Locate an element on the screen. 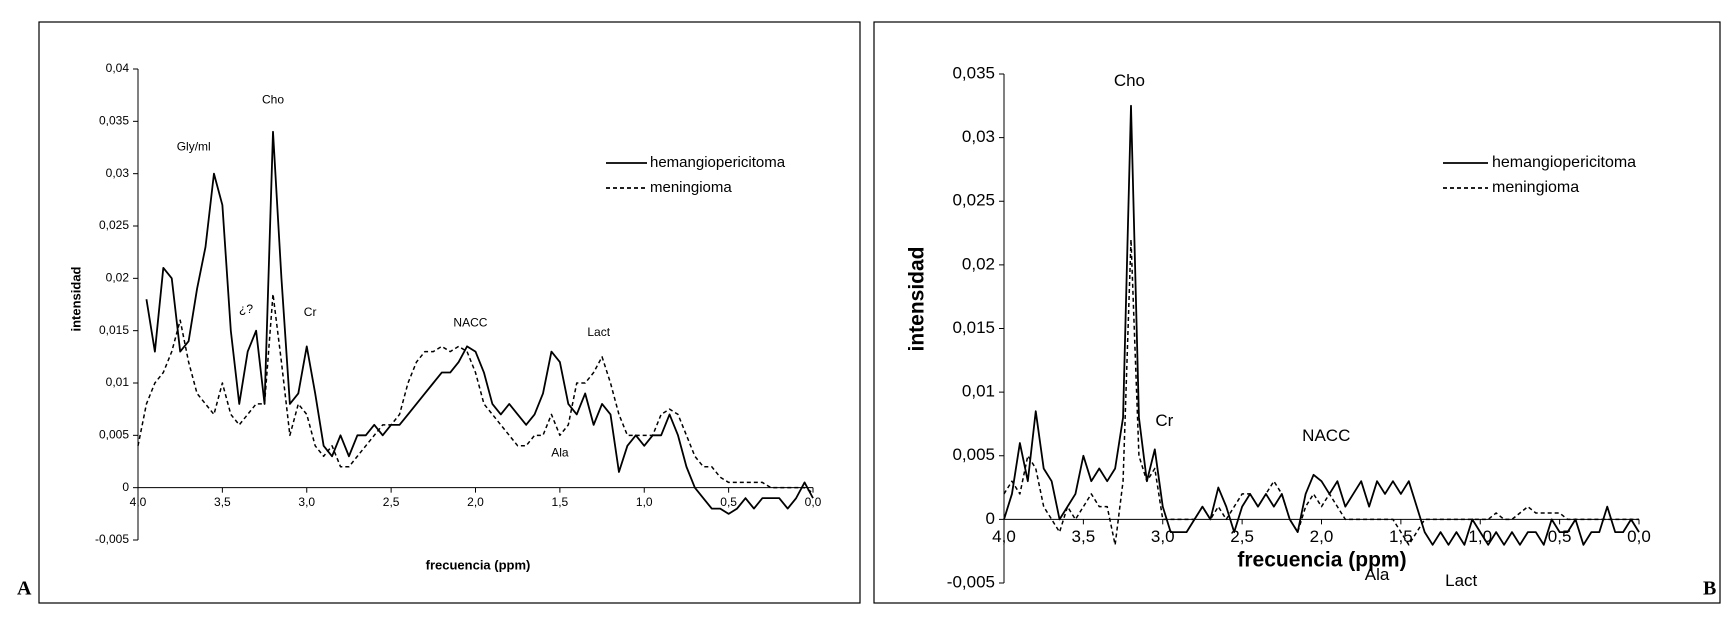 Image resolution: width=1734 pixels, height=617 pixels. panel-label: A is located at coordinates (24, 589).